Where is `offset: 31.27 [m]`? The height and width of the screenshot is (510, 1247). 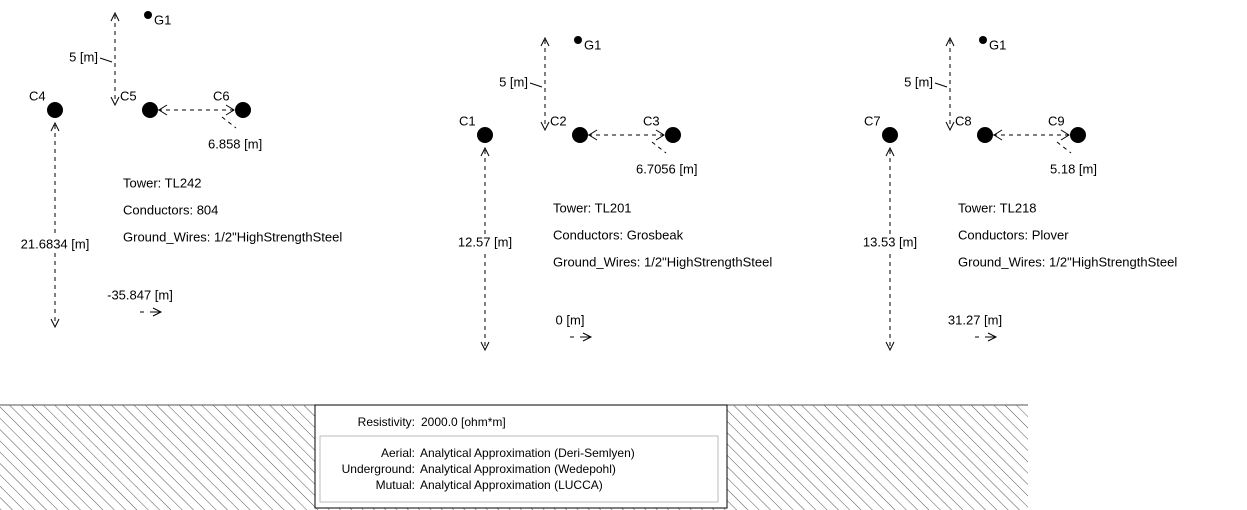
offset: 31.27 [m] is located at coordinates (975, 319).